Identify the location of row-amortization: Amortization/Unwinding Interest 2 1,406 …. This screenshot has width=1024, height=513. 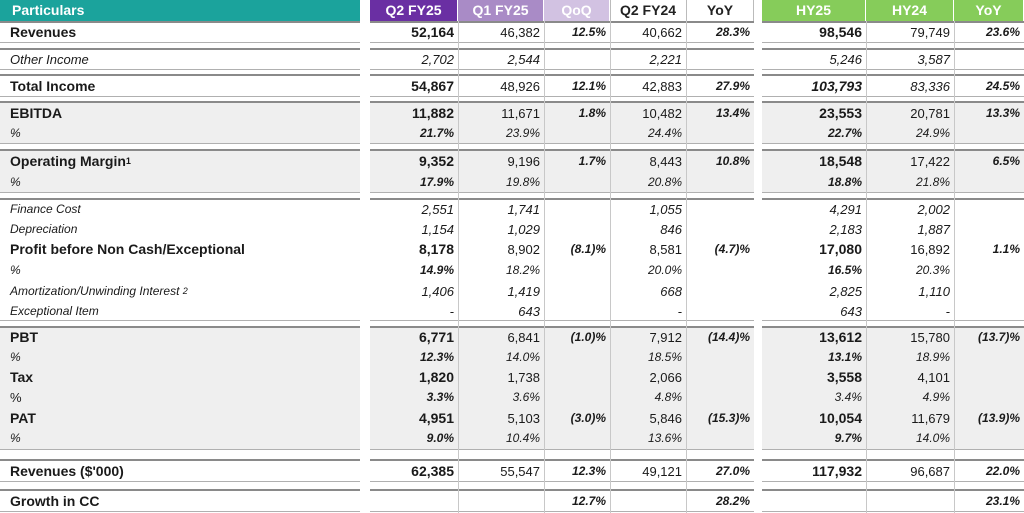
(512, 291).